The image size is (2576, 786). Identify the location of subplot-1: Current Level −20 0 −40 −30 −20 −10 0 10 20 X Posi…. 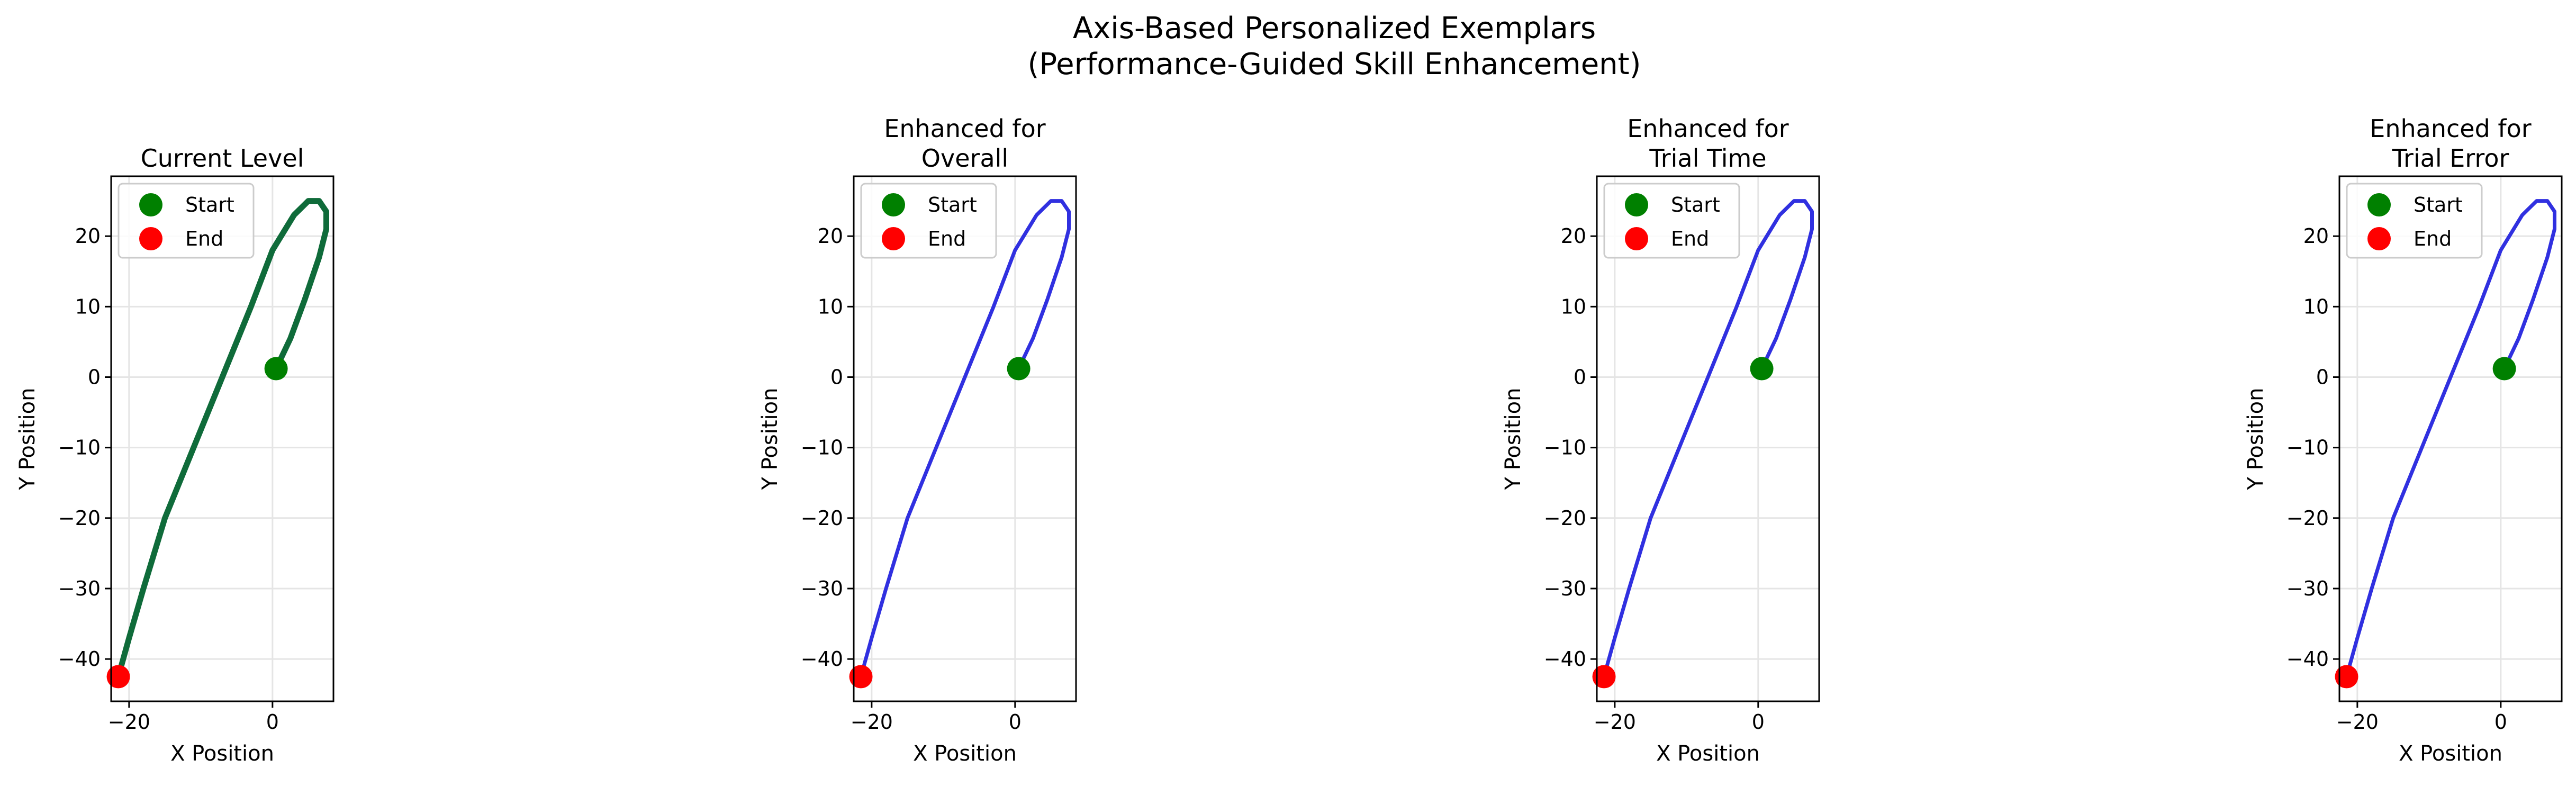
(175, 455).